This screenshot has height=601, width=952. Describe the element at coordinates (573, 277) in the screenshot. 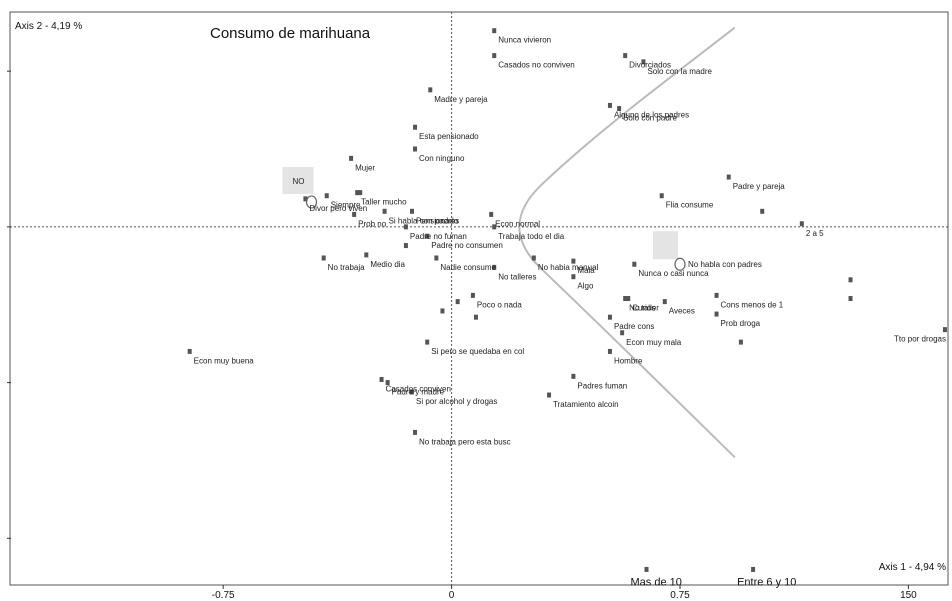

I see `point-algo` at that location.